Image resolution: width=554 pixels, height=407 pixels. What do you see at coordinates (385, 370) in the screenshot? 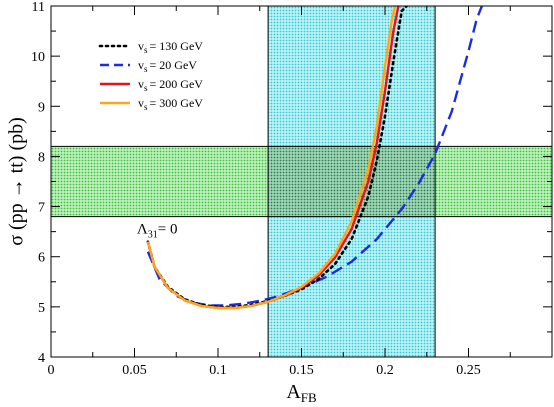
I see `x-tick-label-4: 0.2` at bounding box center [385, 370].